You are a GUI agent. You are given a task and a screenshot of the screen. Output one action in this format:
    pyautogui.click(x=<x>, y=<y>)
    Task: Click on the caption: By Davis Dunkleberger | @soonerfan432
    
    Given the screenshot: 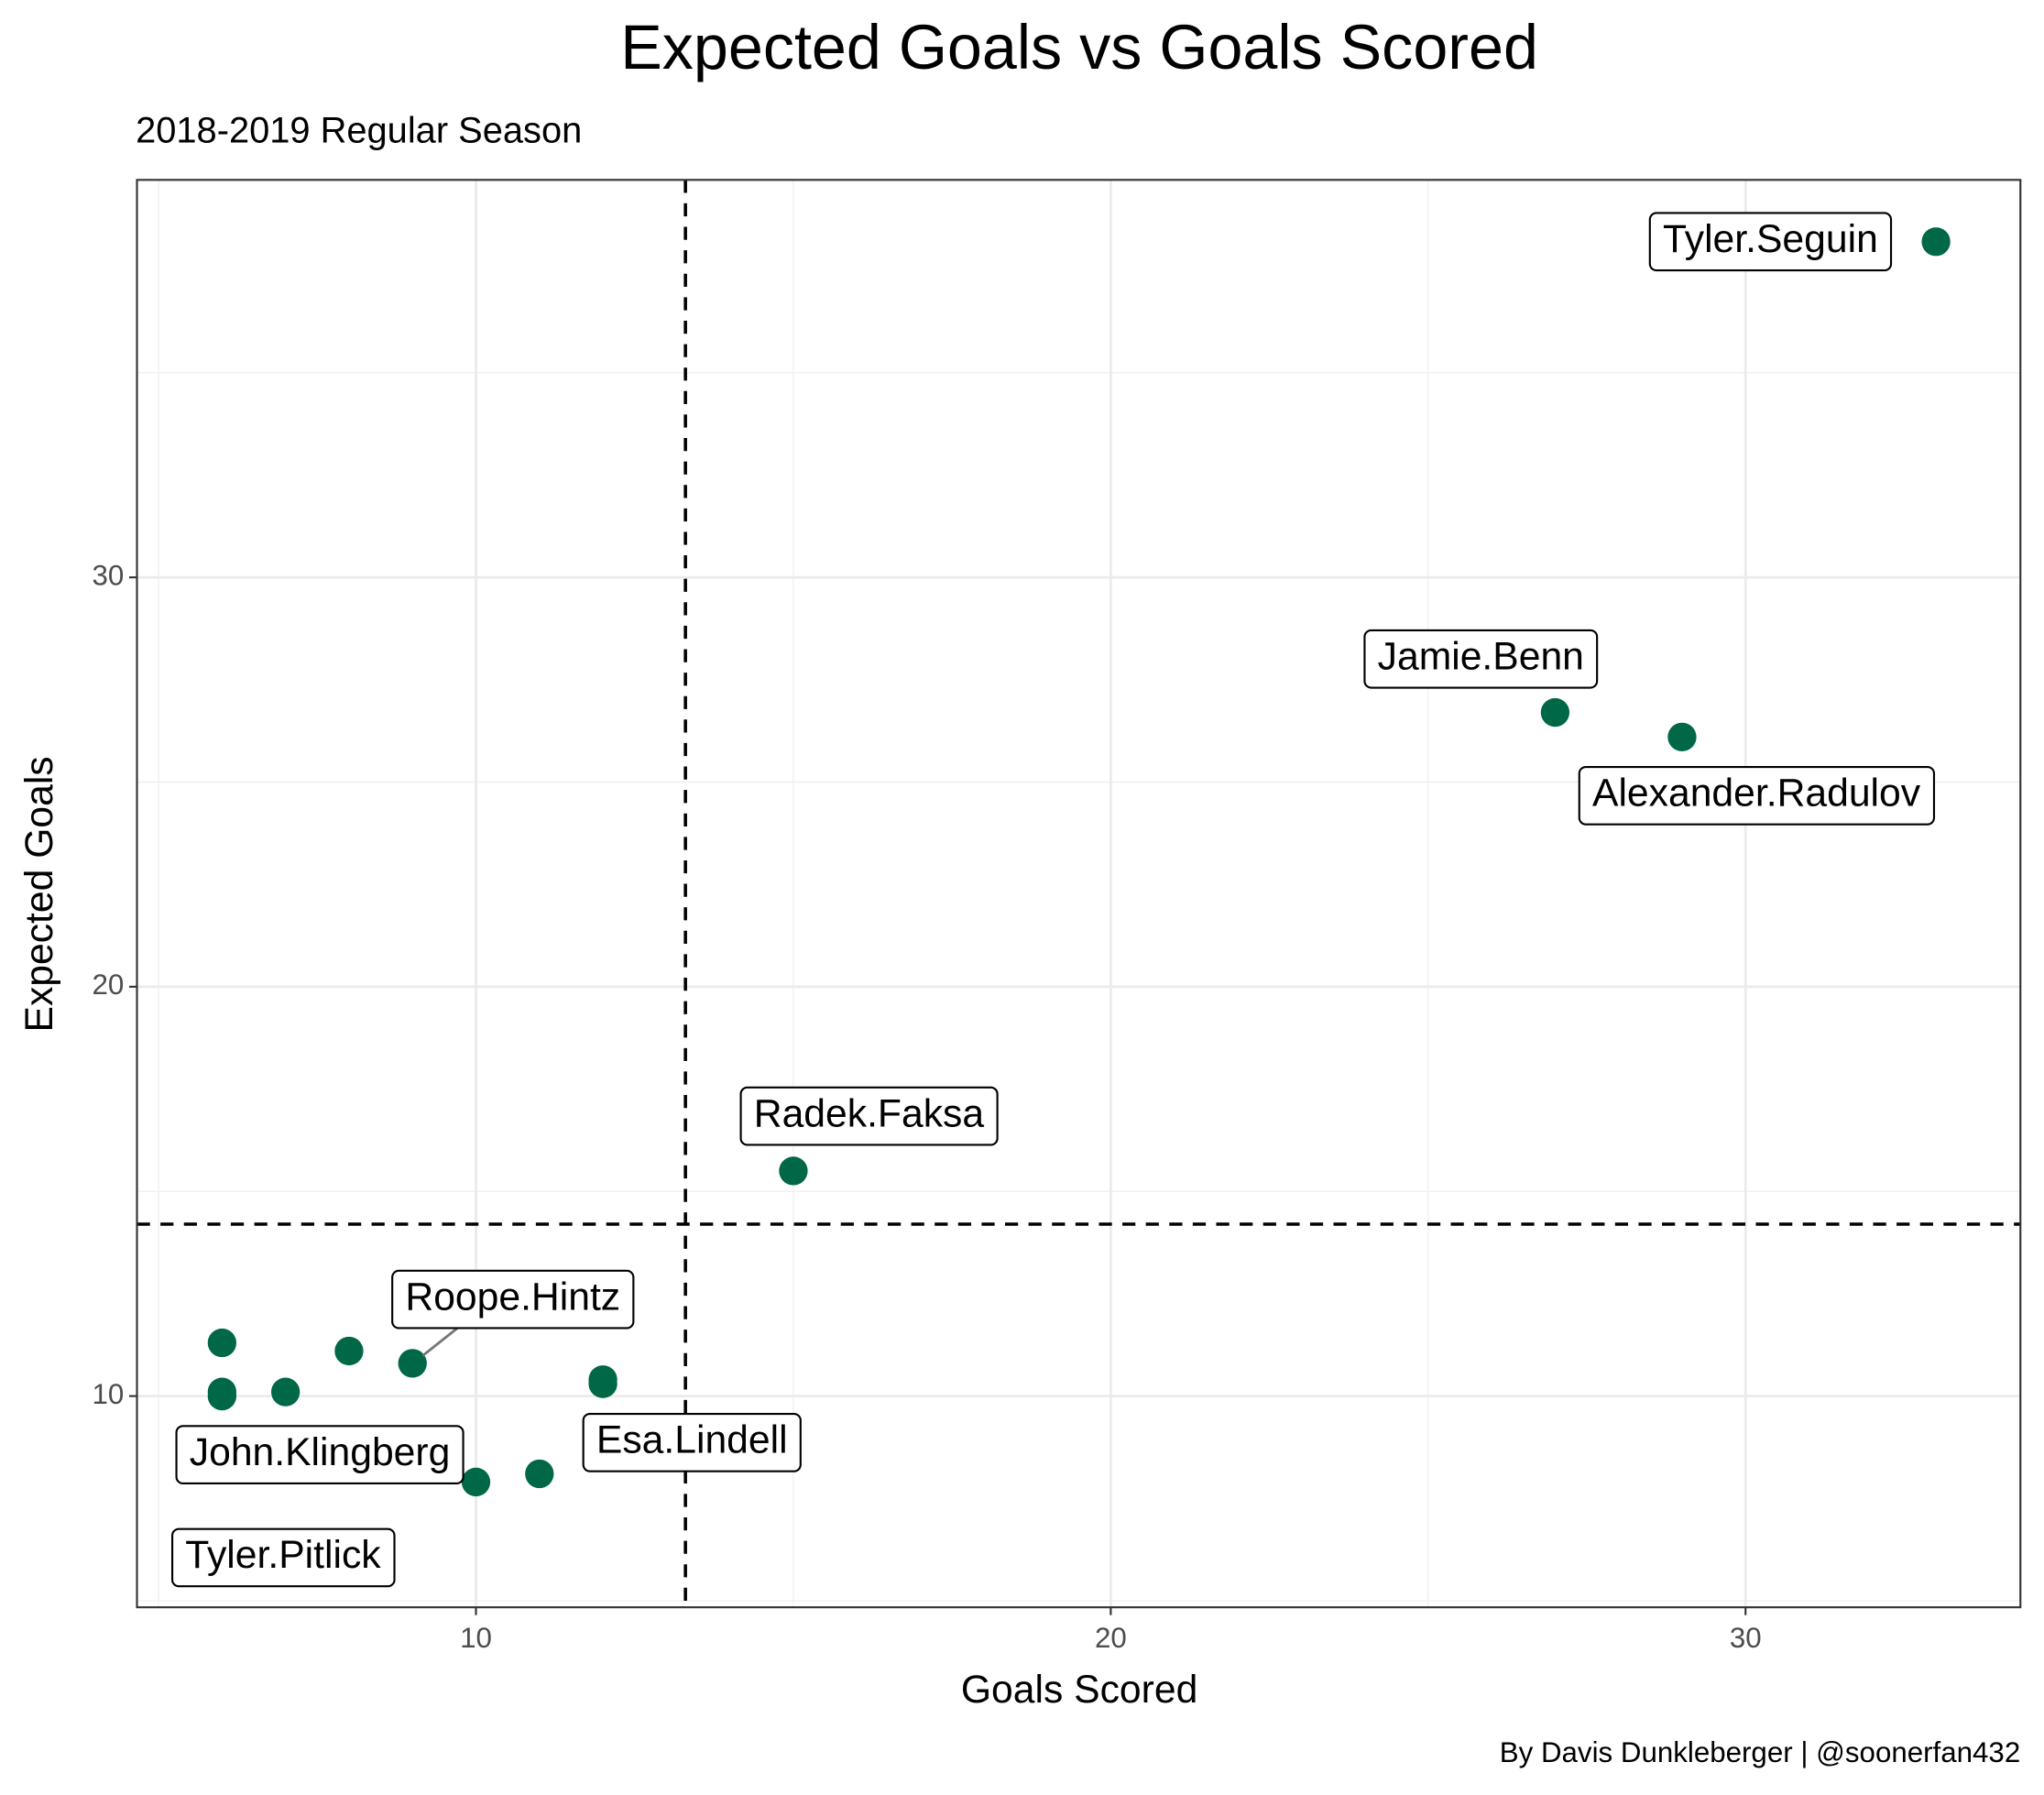 What is the action you would take?
    pyautogui.click(x=1761, y=1752)
    